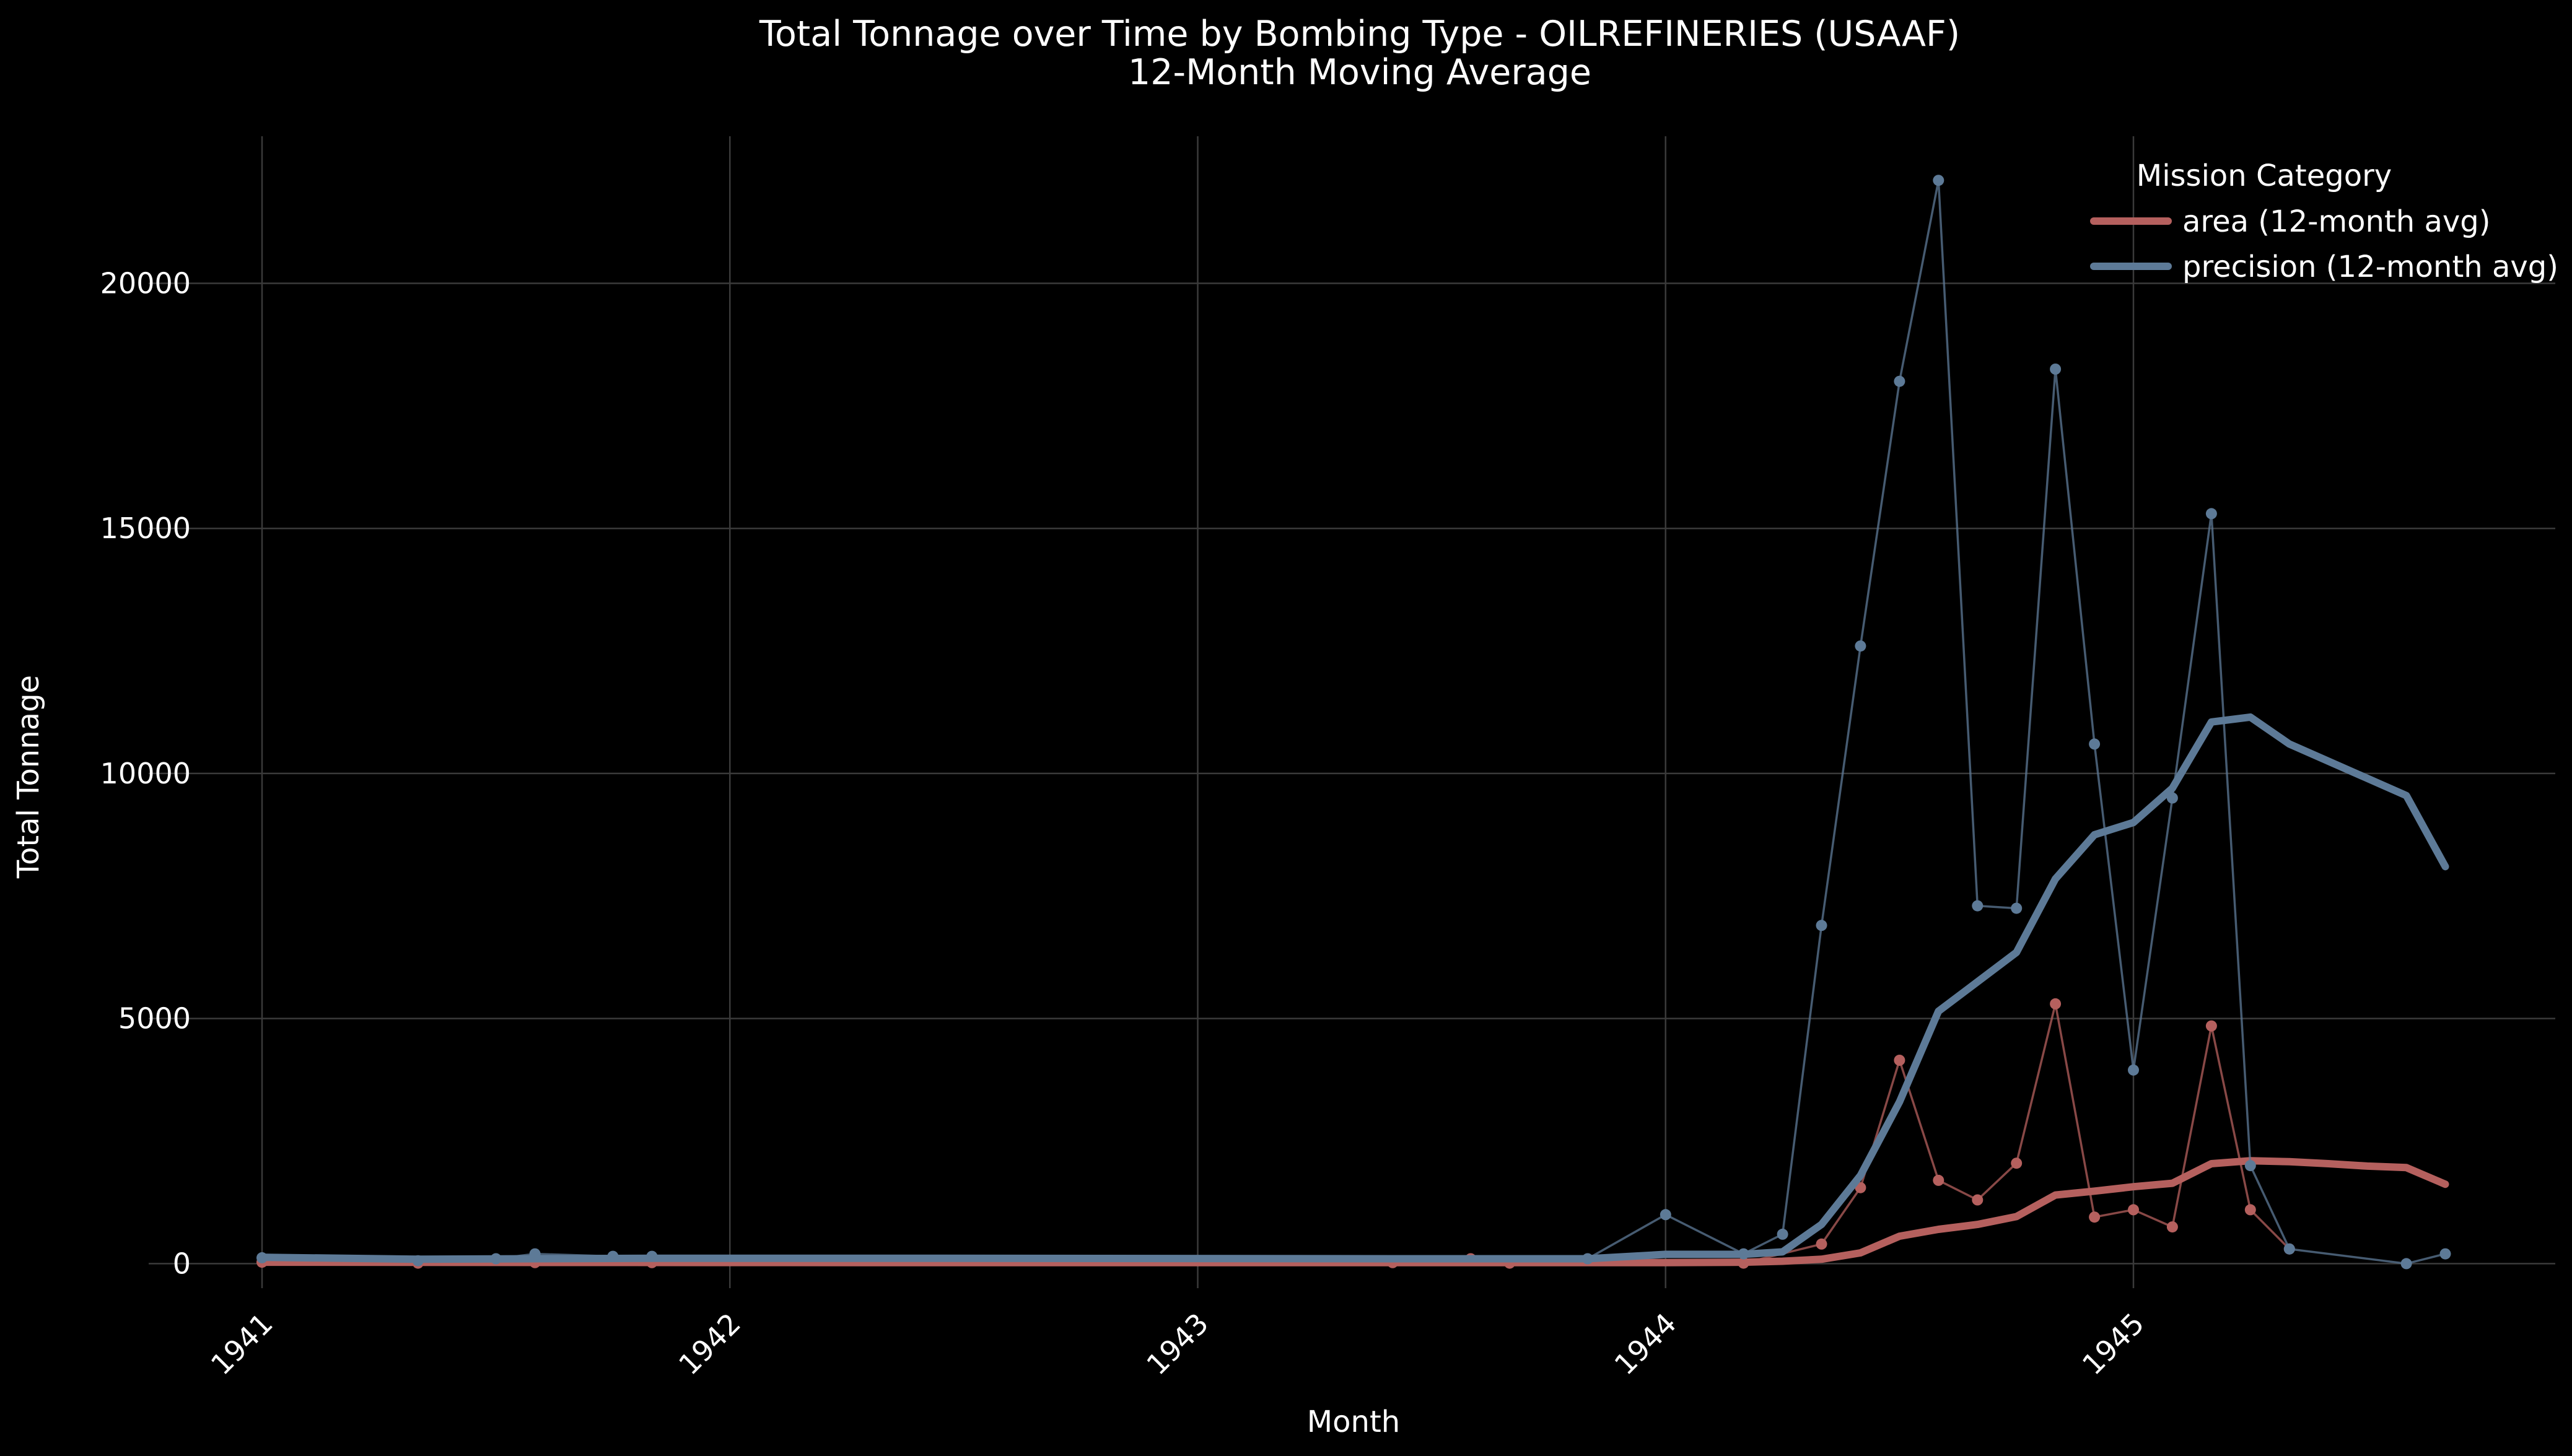 The image size is (2572, 1456). Describe the element at coordinates (1645, 1345) in the screenshot. I see `x-tick-label: 1944` at that location.